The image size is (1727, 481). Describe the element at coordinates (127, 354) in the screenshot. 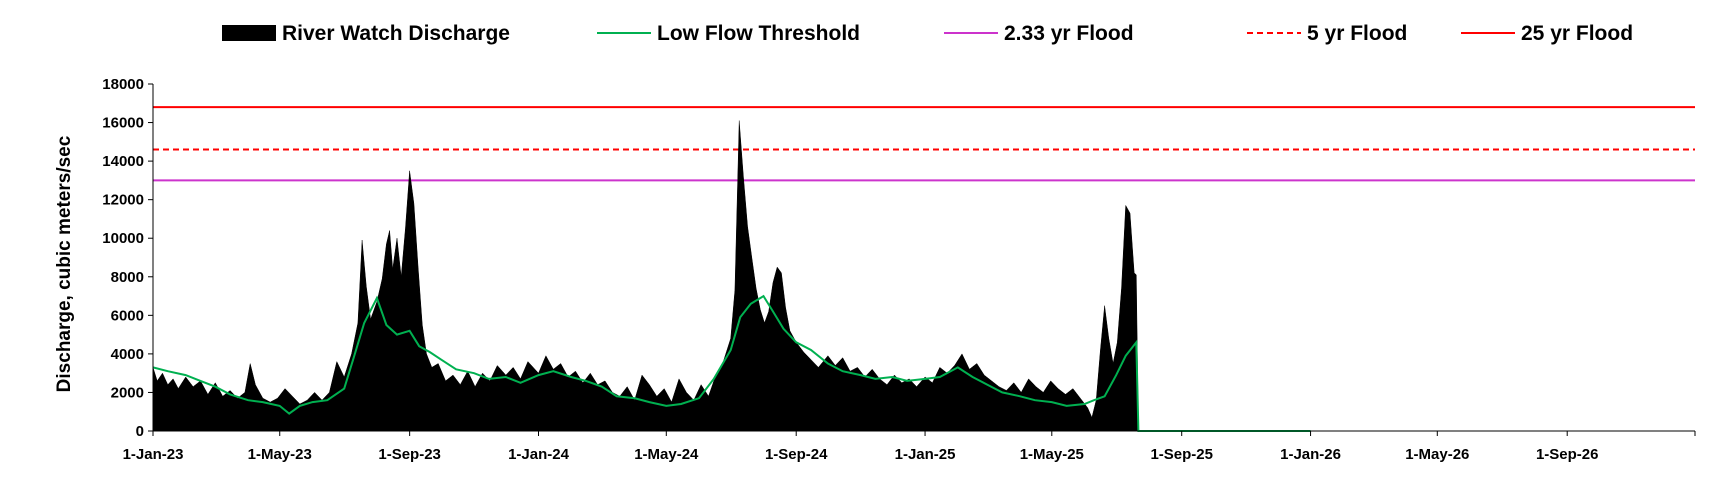

I see `y-tick-label: 4000` at that location.